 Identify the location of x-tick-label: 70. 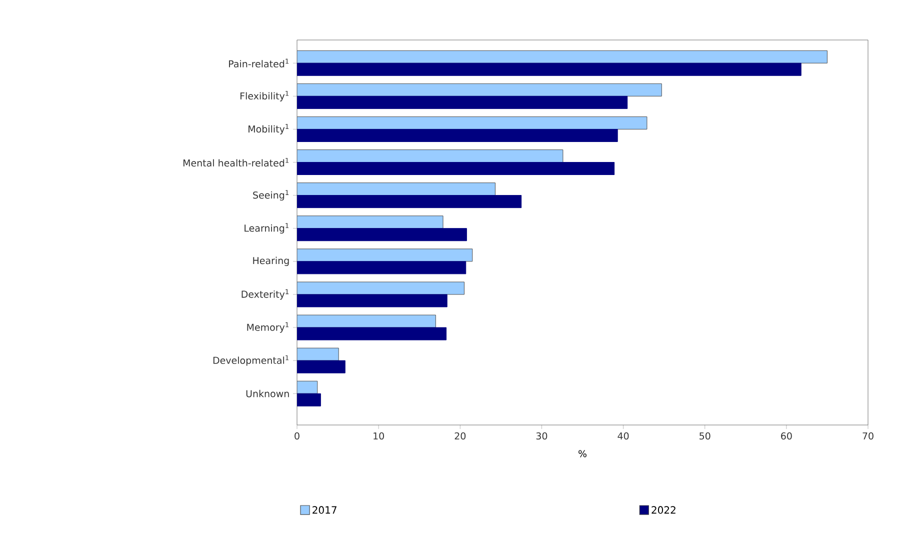
(868, 436).